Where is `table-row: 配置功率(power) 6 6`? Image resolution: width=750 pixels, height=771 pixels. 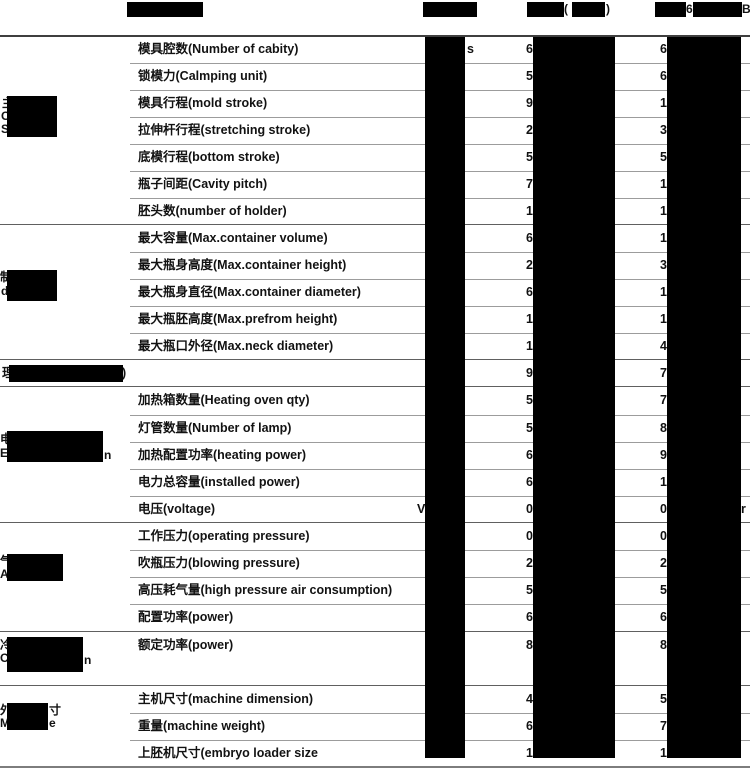
table-row: 配置功率(power) 6 6 is located at coordinates (375, 617).